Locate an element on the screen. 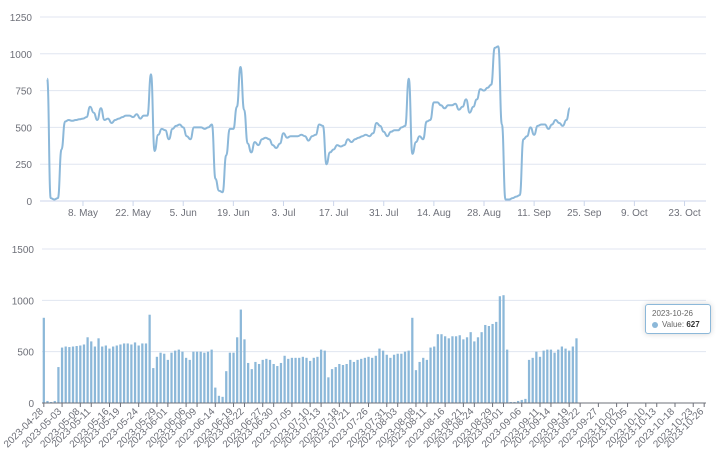 Image resolution: width=716 pixels, height=464 pixels. y-tick-label: 500 is located at coordinates (23, 128).